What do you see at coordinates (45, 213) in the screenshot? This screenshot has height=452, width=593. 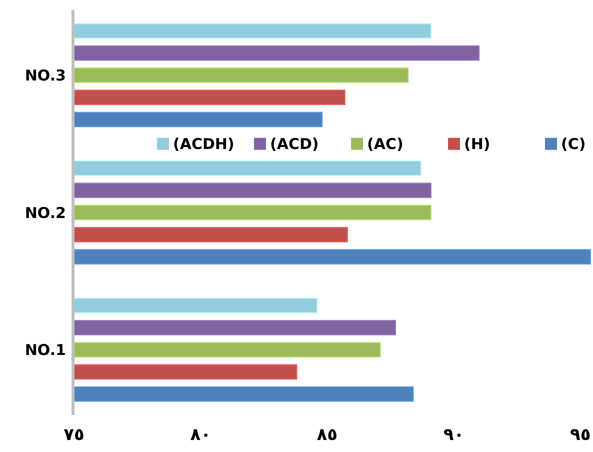 I see `y-tick-label: NO.2` at bounding box center [45, 213].